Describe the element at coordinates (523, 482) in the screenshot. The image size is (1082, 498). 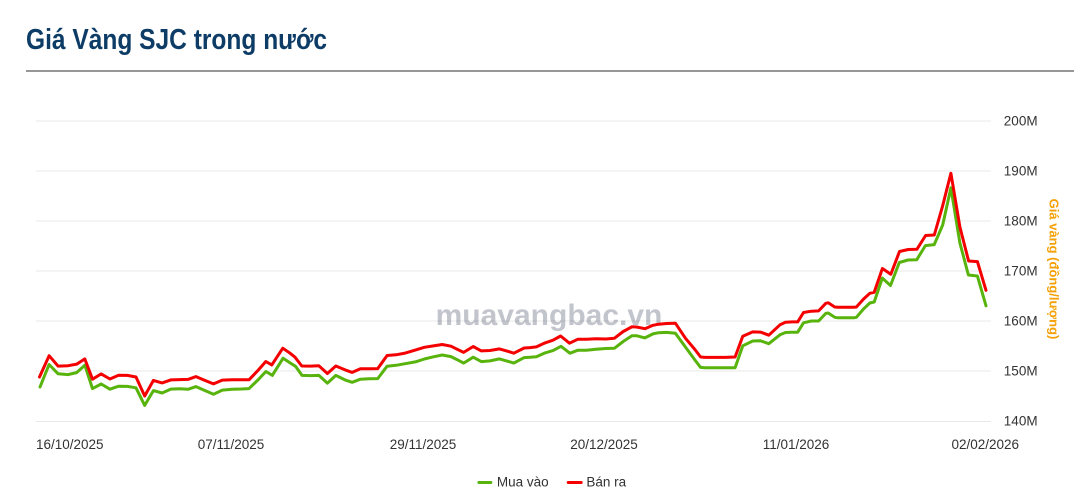
I see `svg-text: Mua vào` at that location.